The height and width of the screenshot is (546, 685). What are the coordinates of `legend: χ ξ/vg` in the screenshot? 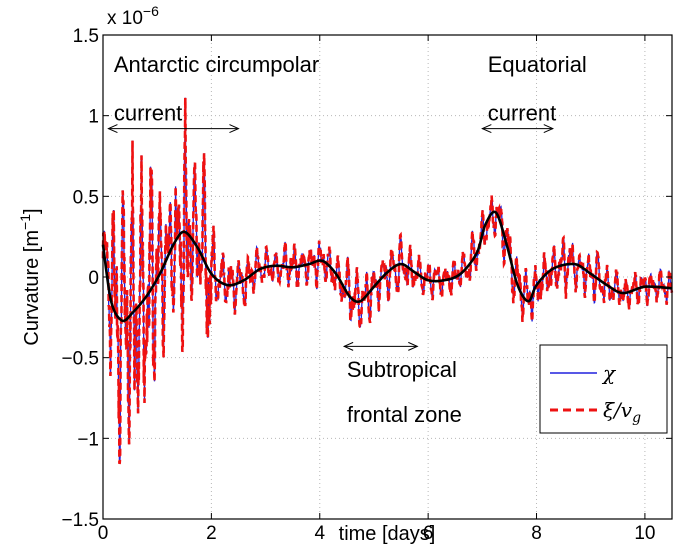 It's located at (603, 389).